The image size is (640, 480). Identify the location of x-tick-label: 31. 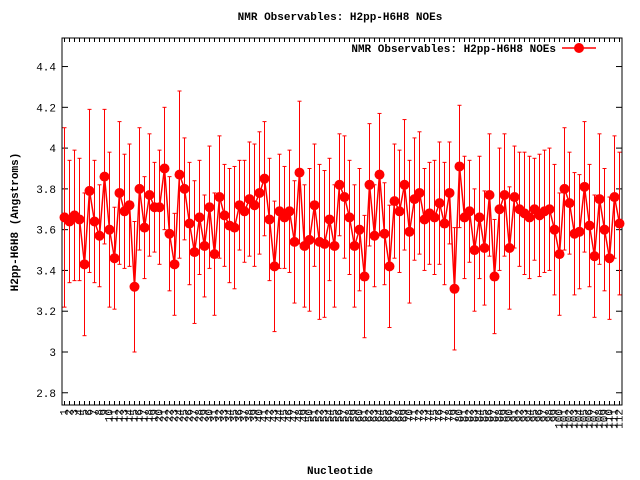
(216, 416).